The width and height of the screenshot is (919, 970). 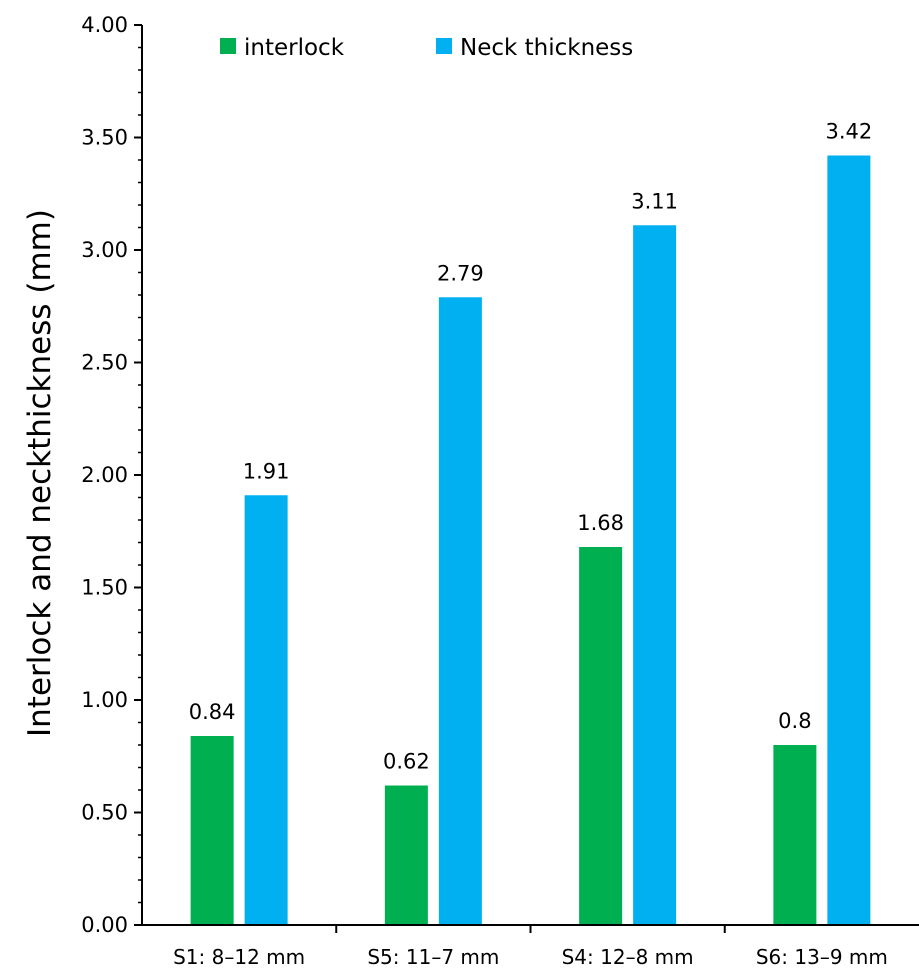 What do you see at coordinates (104, 925) in the screenshot?
I see `y-tick-label: 0.00` at bounding box center [104, 925].